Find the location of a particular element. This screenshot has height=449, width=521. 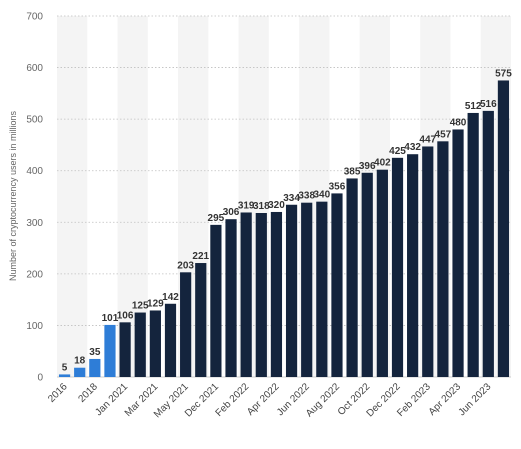

data-label: 319 is located at coordinates (246, 205).